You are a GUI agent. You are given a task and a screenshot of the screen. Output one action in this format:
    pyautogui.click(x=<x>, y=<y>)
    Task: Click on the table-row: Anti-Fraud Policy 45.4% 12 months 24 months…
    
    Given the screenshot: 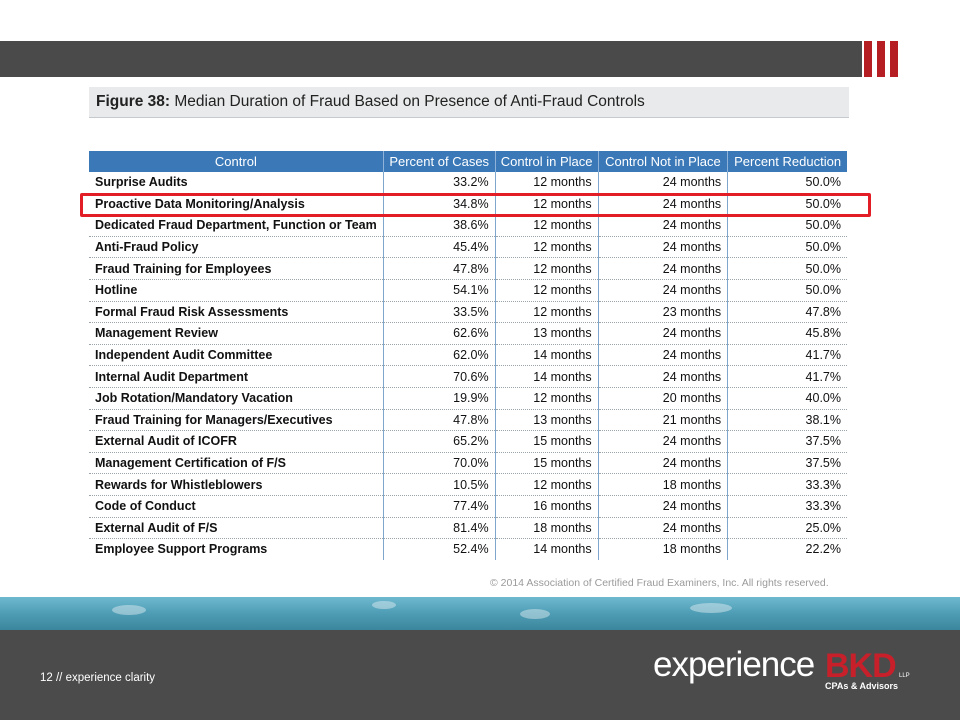 What is the action you would take?
    pyautogui.click(x=468, y=247)
    